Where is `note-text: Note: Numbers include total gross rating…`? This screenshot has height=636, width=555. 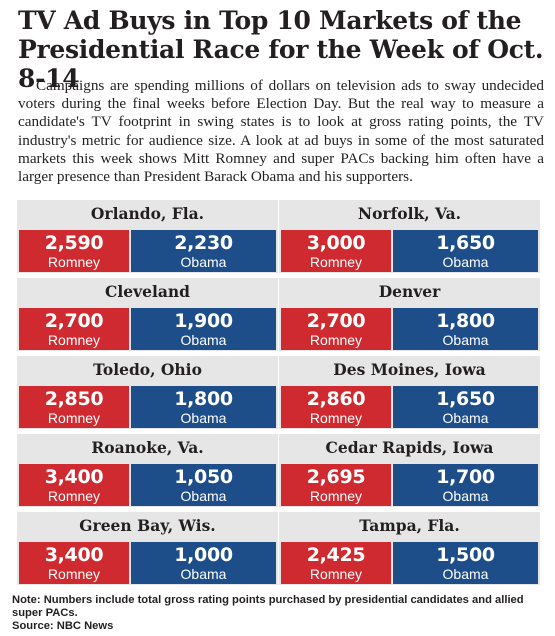
note-text: Note: Numbers include total gross rating… is located at coordinates (268, 606).